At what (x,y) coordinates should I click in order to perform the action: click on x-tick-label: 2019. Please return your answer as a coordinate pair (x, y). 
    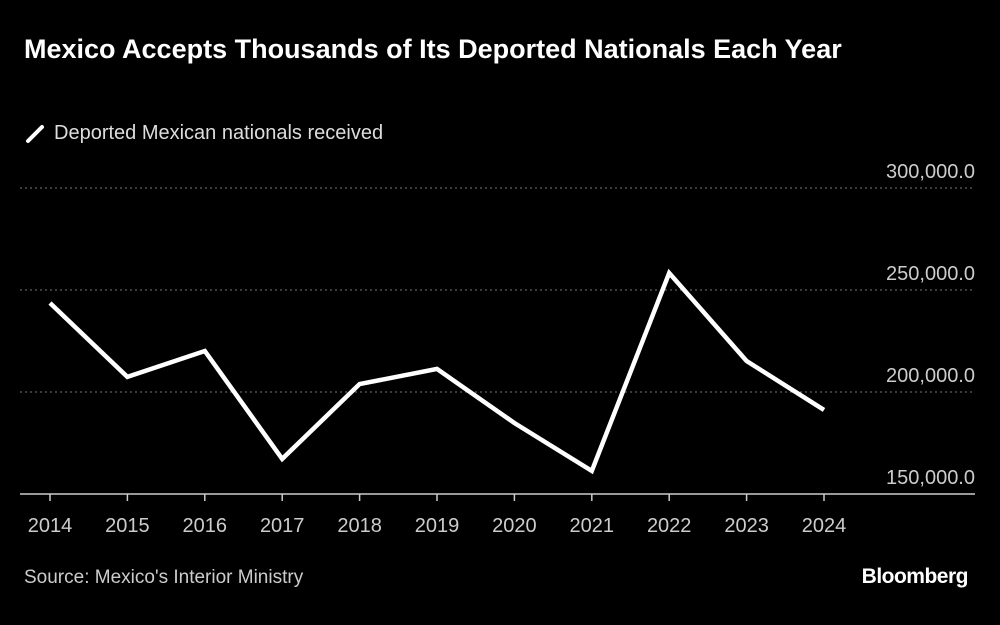
    Looking at the image, I should click on (437, 526).